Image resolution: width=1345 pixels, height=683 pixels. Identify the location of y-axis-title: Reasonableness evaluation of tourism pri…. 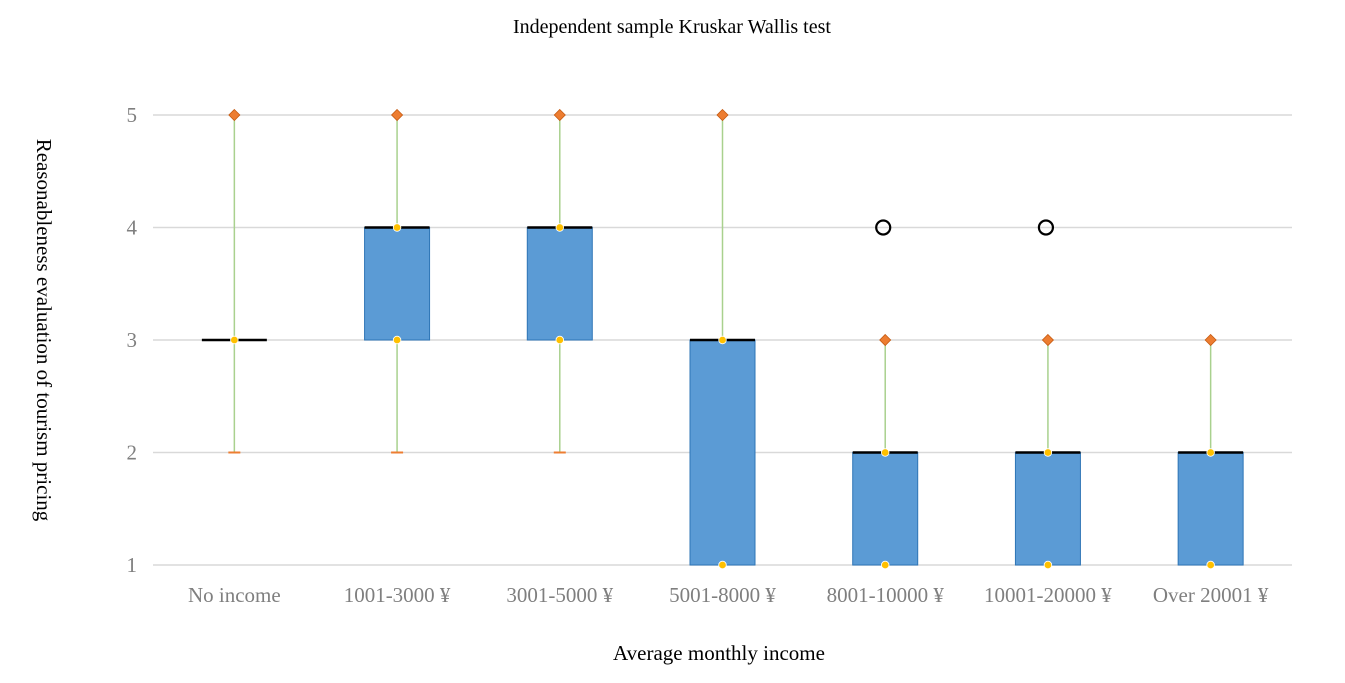
(44, 330).